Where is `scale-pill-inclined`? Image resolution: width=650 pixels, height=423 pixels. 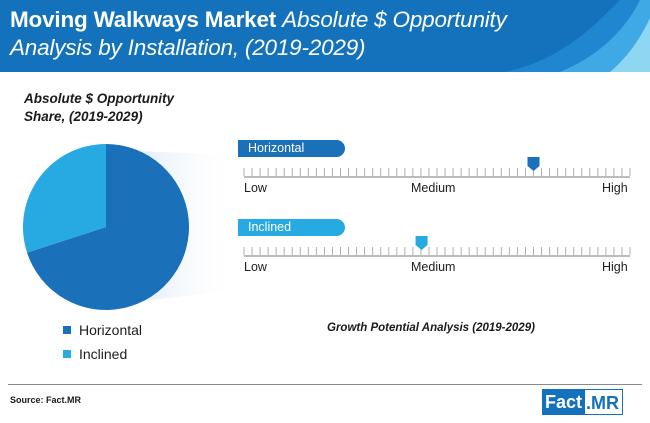
scale-pill-inclined is located at coordinates (291, 227).